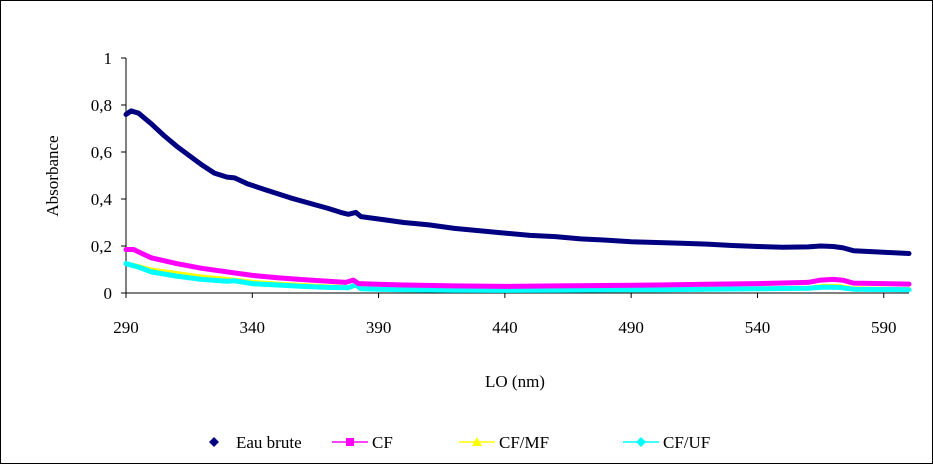 The image size is (933, 468). What do you see at coordinates (758, 327) in the screenshot?
I see `x-tick-label: 540` at bounding box center [758, 327].